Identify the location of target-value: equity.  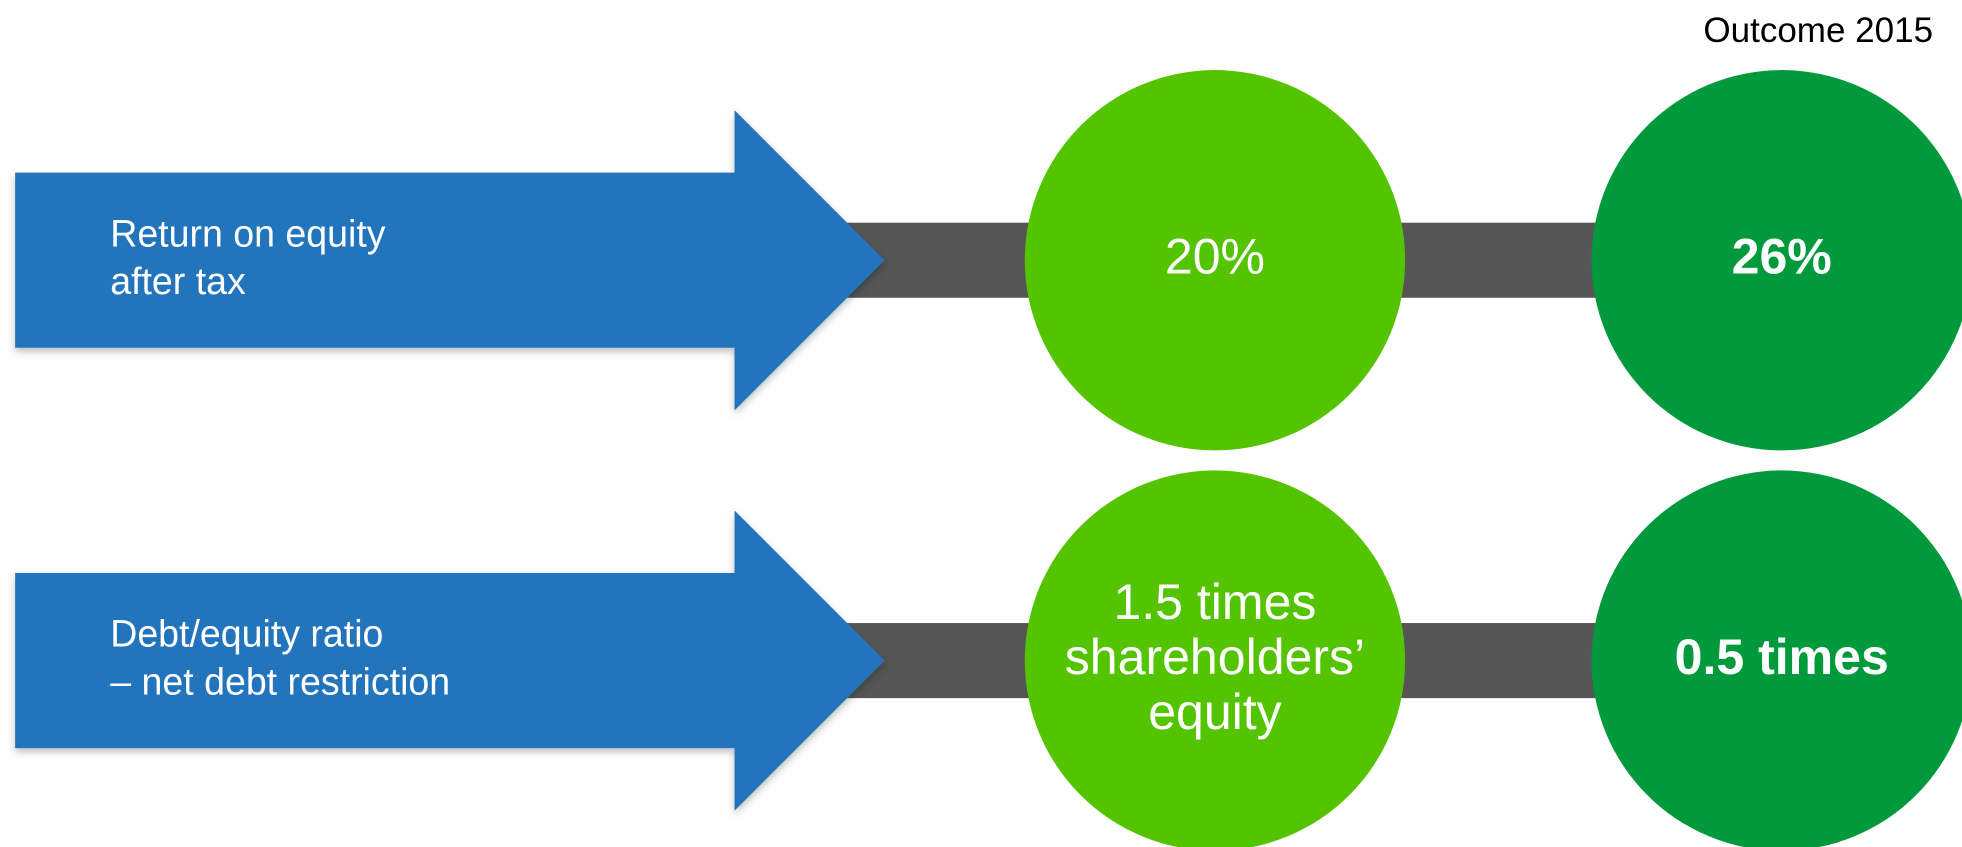
(1215, 712).